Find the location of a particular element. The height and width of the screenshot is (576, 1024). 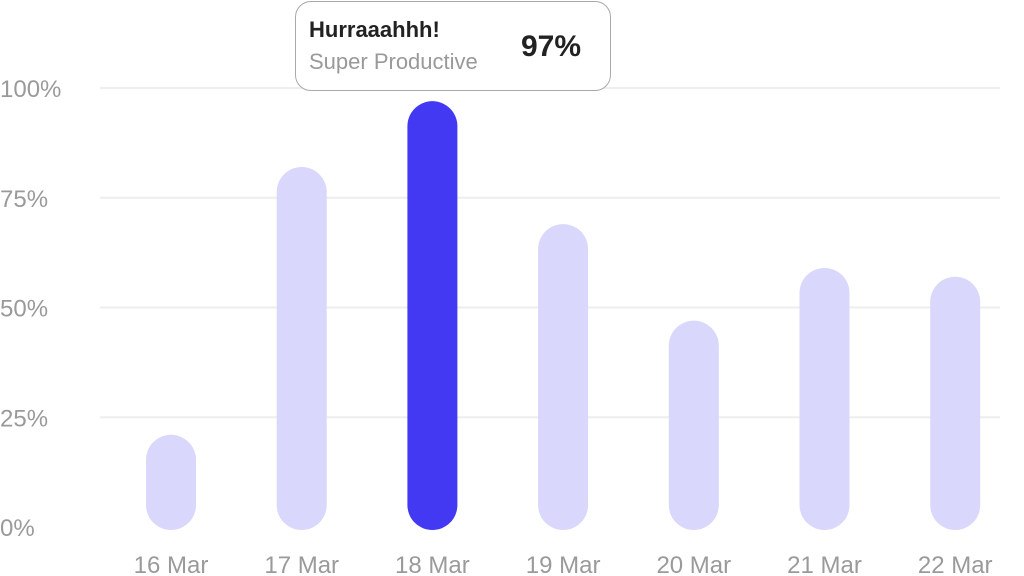

y-tick-label: 0% is located at coordinates (17, 528).